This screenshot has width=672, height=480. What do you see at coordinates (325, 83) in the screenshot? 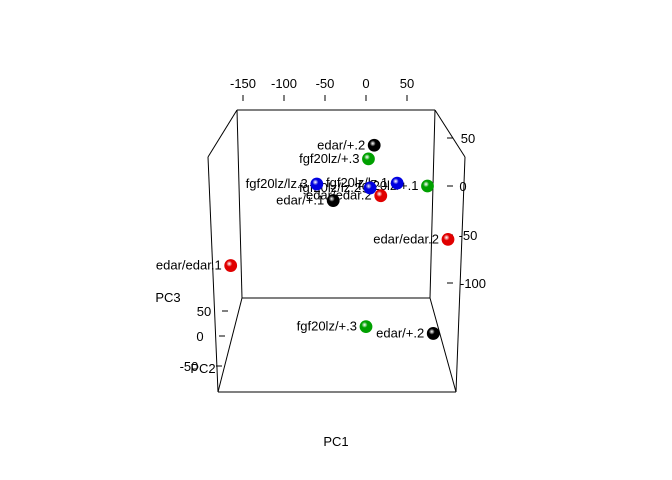
I see `x-tick-label: -50` at bounding box center [325, 83].